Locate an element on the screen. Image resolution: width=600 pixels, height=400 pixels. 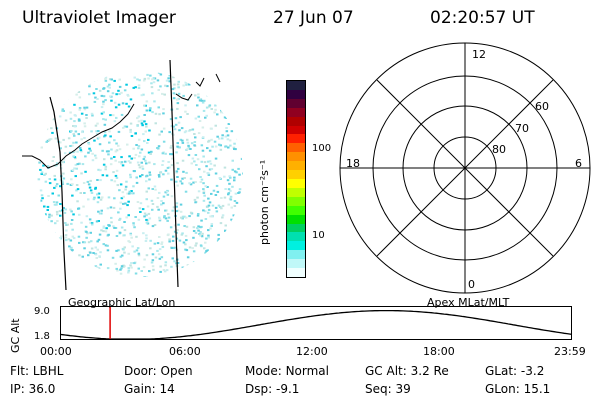
status-gain: Gain: 14 is located at coordinates (149, 389).